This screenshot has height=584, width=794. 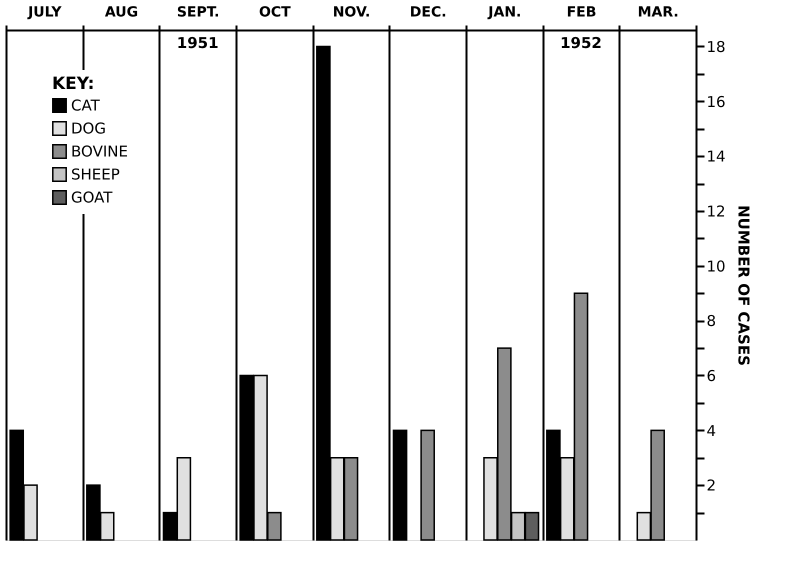 What do you see at coordinates (581, 12) in the screenshot?
I see `x-tick-label: FEB` at bounding box center [581, 12].